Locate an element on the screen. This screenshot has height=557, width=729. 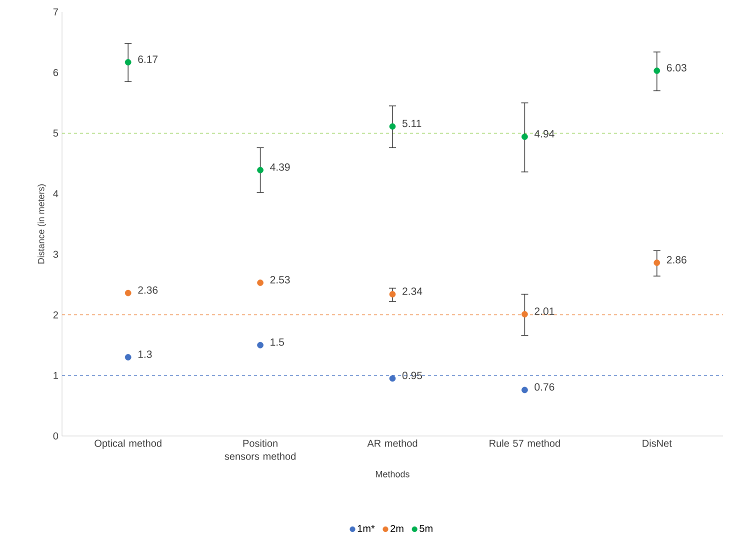
x-axis-title: Methods is located at coordinates (393, 474).